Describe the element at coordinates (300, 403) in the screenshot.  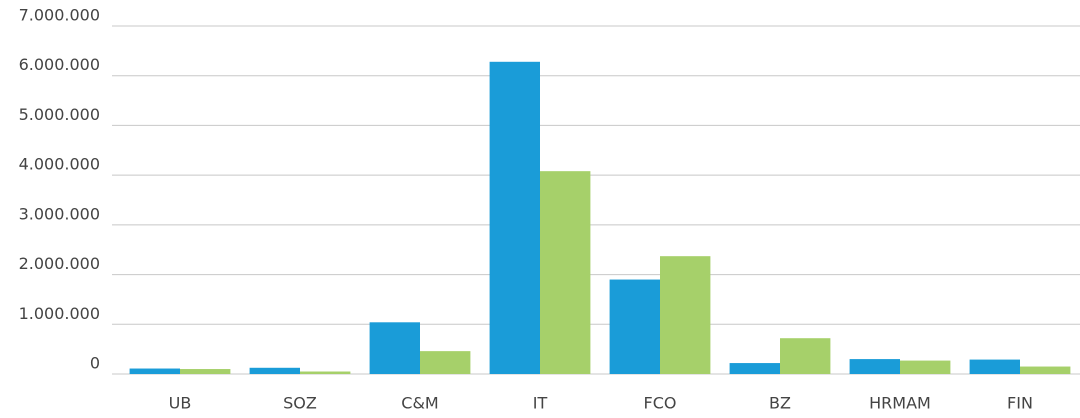
I see `x-tick-label: SOZ` at that location.